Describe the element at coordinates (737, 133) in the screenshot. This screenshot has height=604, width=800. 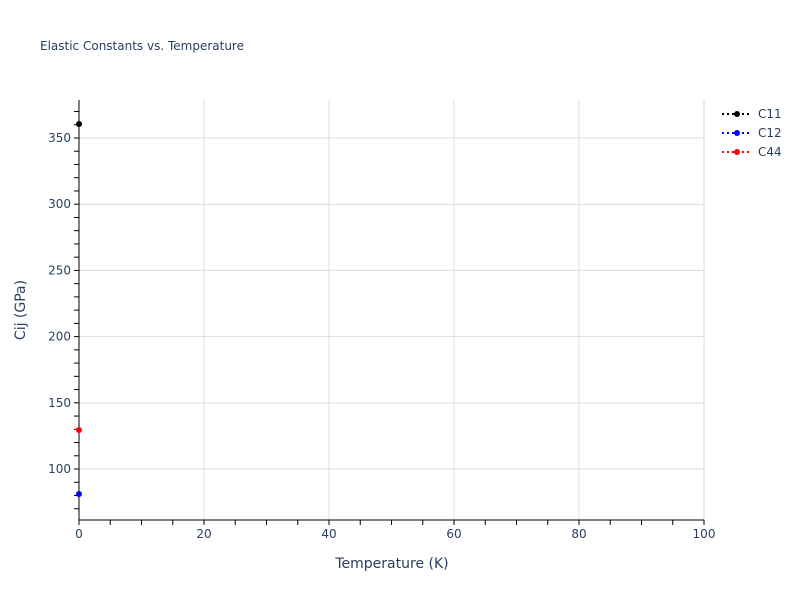
I see `legend-marker-C12` at that location.